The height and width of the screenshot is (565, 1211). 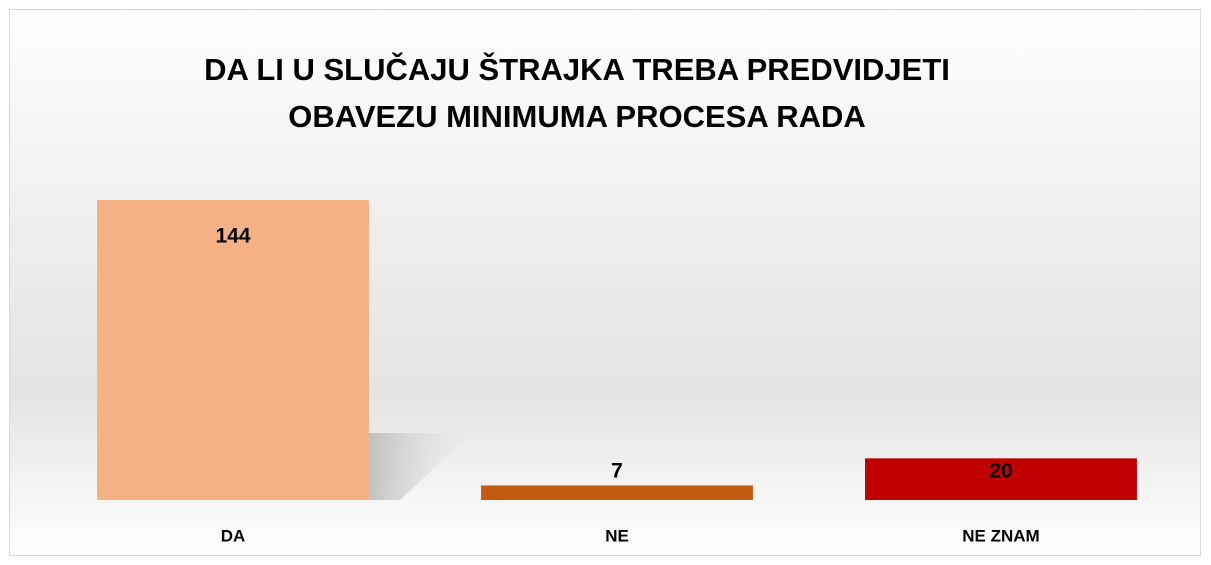 What do you see at coordinates (1000, 535) in the screenshot?
I see `x-tick-label: NE ZNAM` at bounding box center [1000, 535].